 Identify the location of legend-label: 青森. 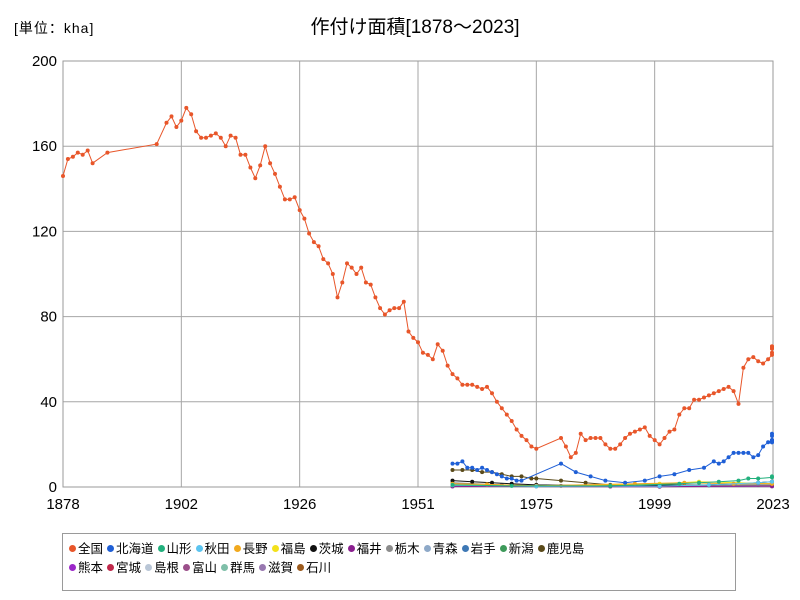
(445, 549).